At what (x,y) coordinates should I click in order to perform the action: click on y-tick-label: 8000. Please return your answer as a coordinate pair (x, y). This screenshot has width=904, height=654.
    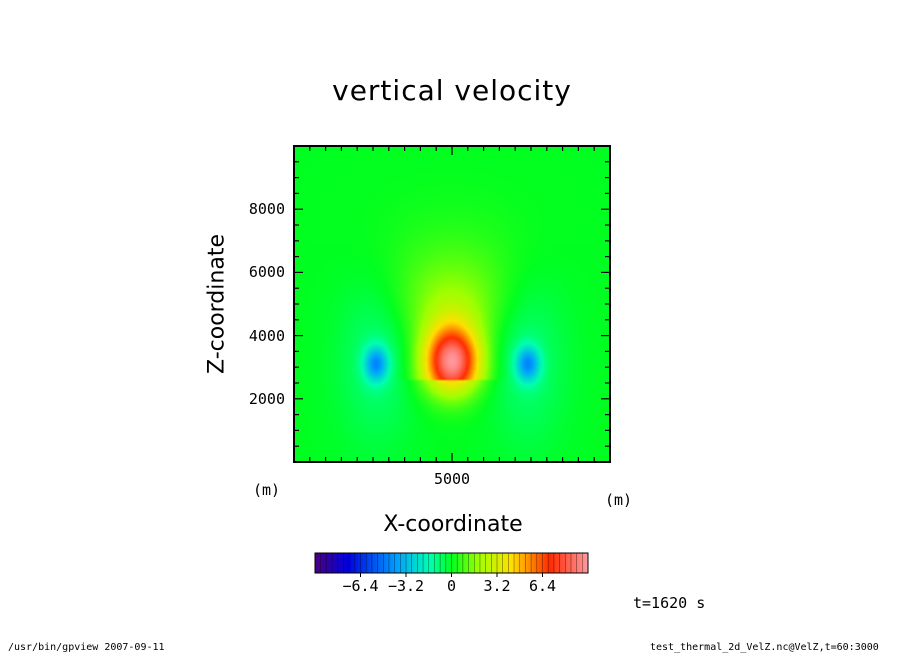
    Looking at the image, I should click on (266, 209).